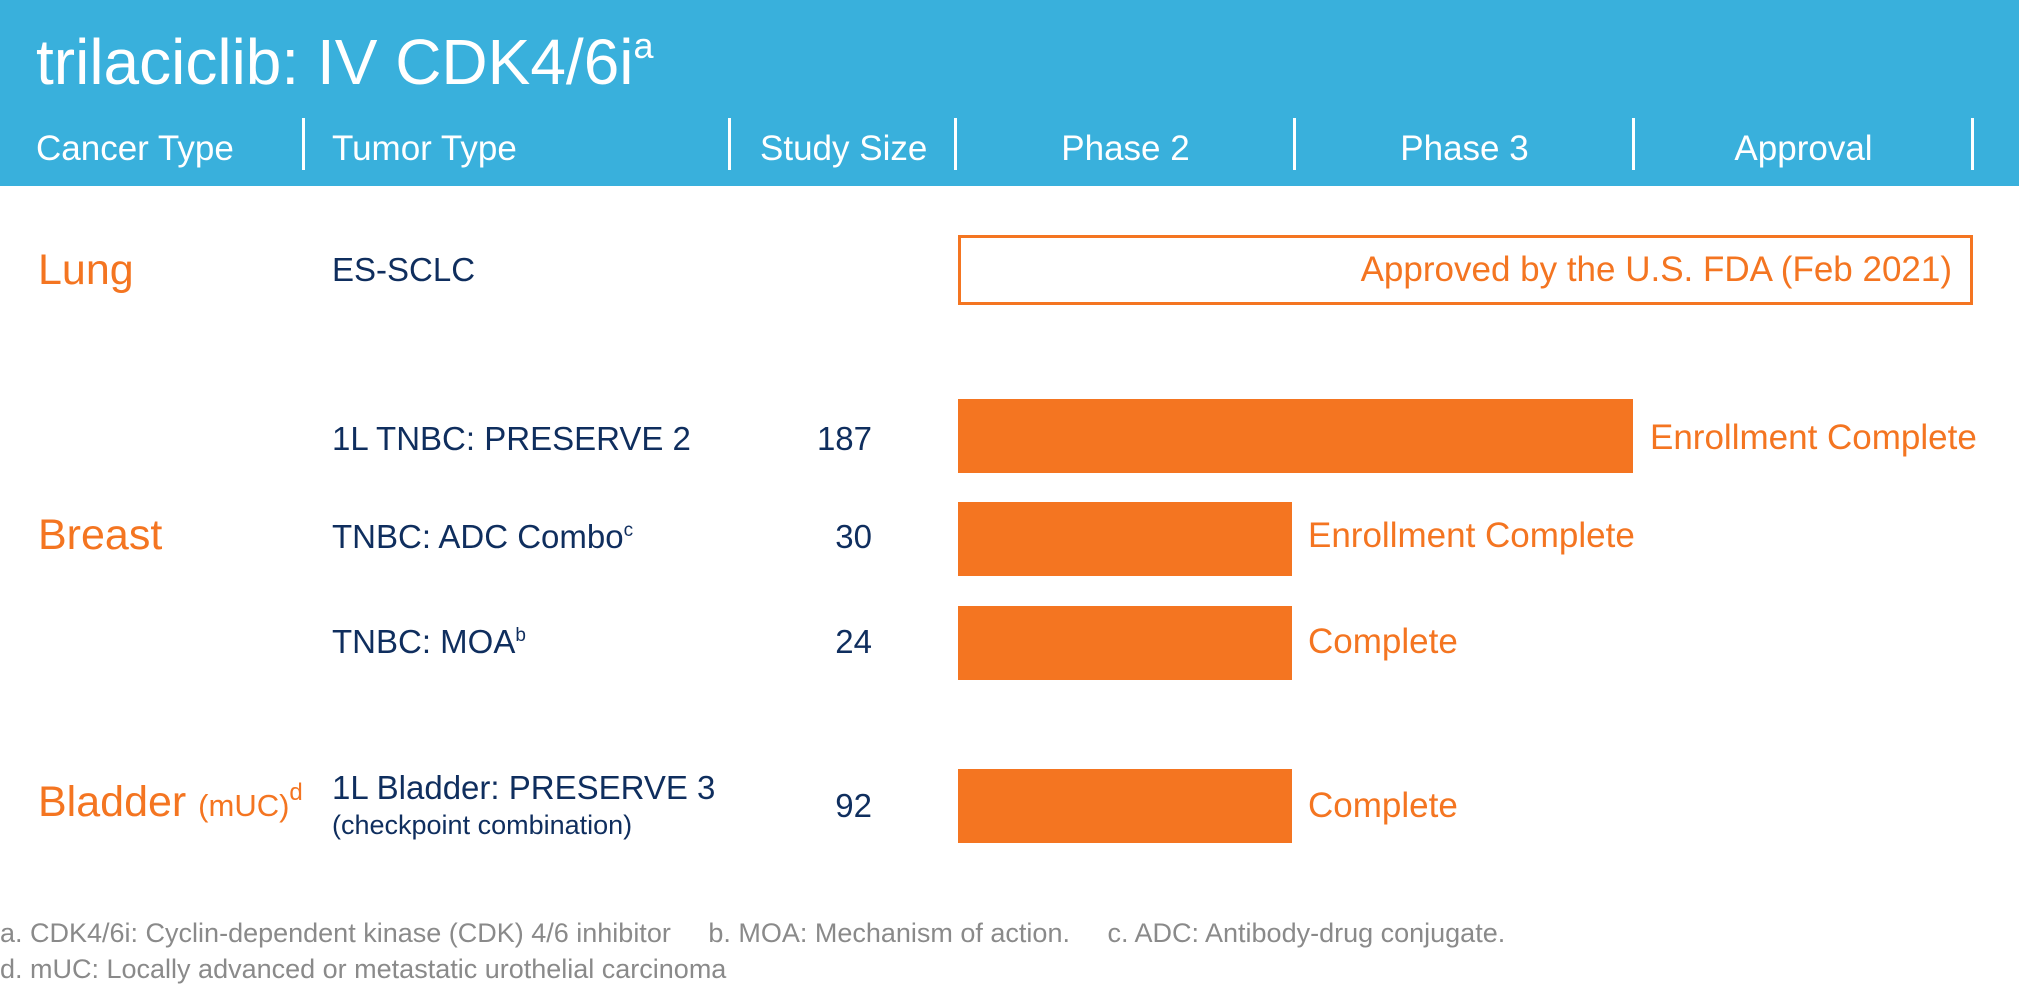  I want to click on page-title: trilaciclib: IV CDK4/6ia, so click(345, 61).